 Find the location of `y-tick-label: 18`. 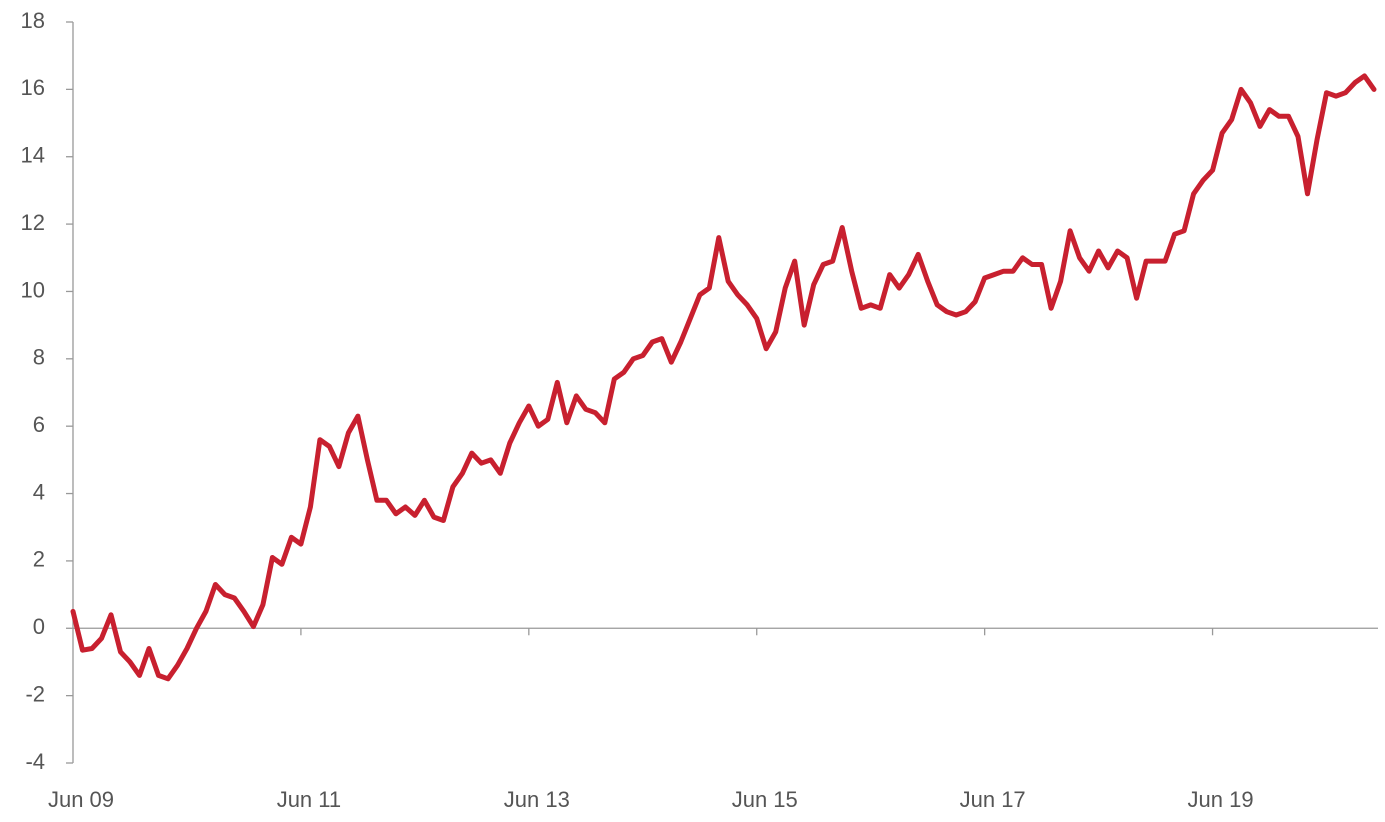

y-tick-label: 18 is located at coordinates (33, 20).